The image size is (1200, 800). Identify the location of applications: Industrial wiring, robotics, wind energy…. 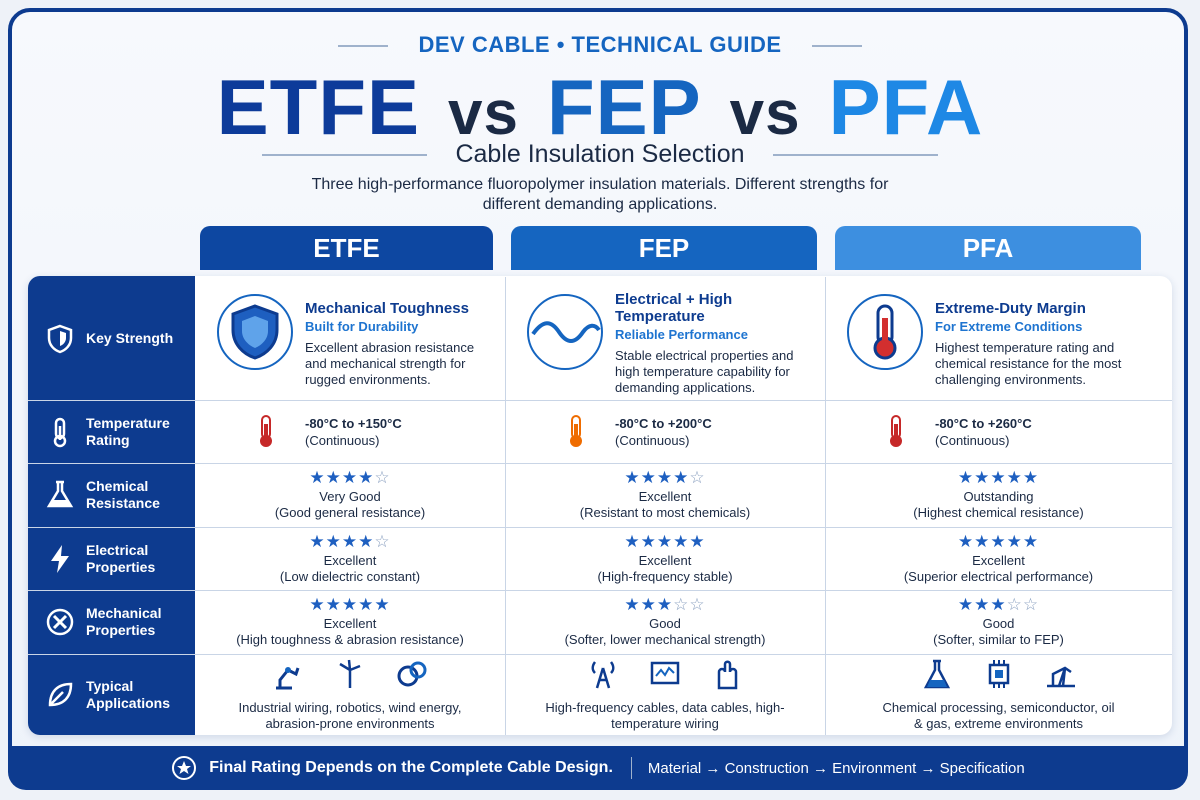
(350, 694).